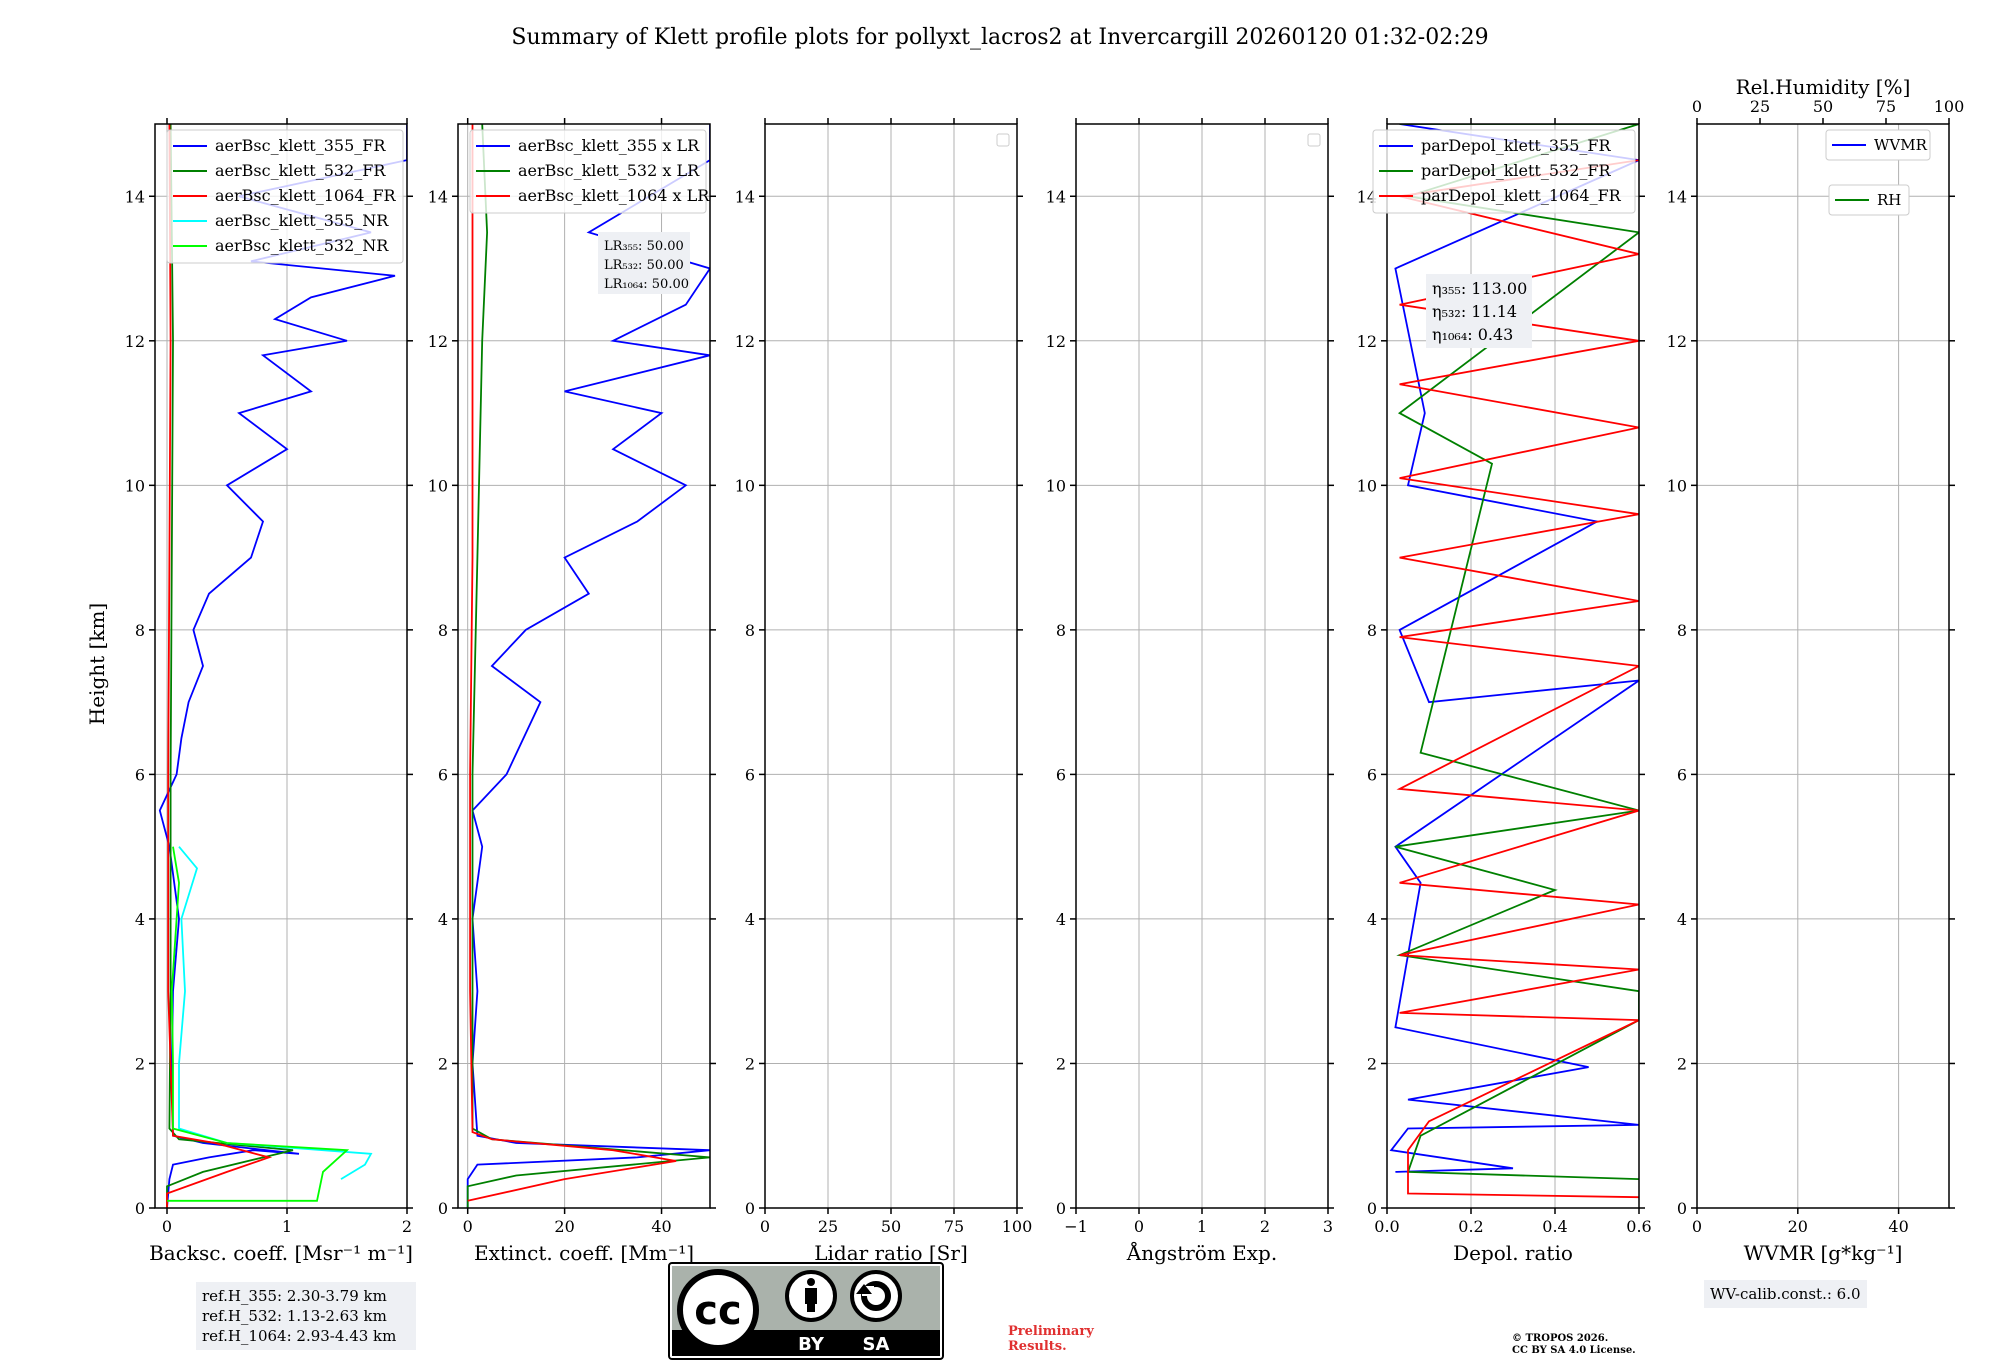 The height and width of the screenshot is (1360, 2000). I want to click on x-axis-label: Ångström Exp., so click(1201, 1252).